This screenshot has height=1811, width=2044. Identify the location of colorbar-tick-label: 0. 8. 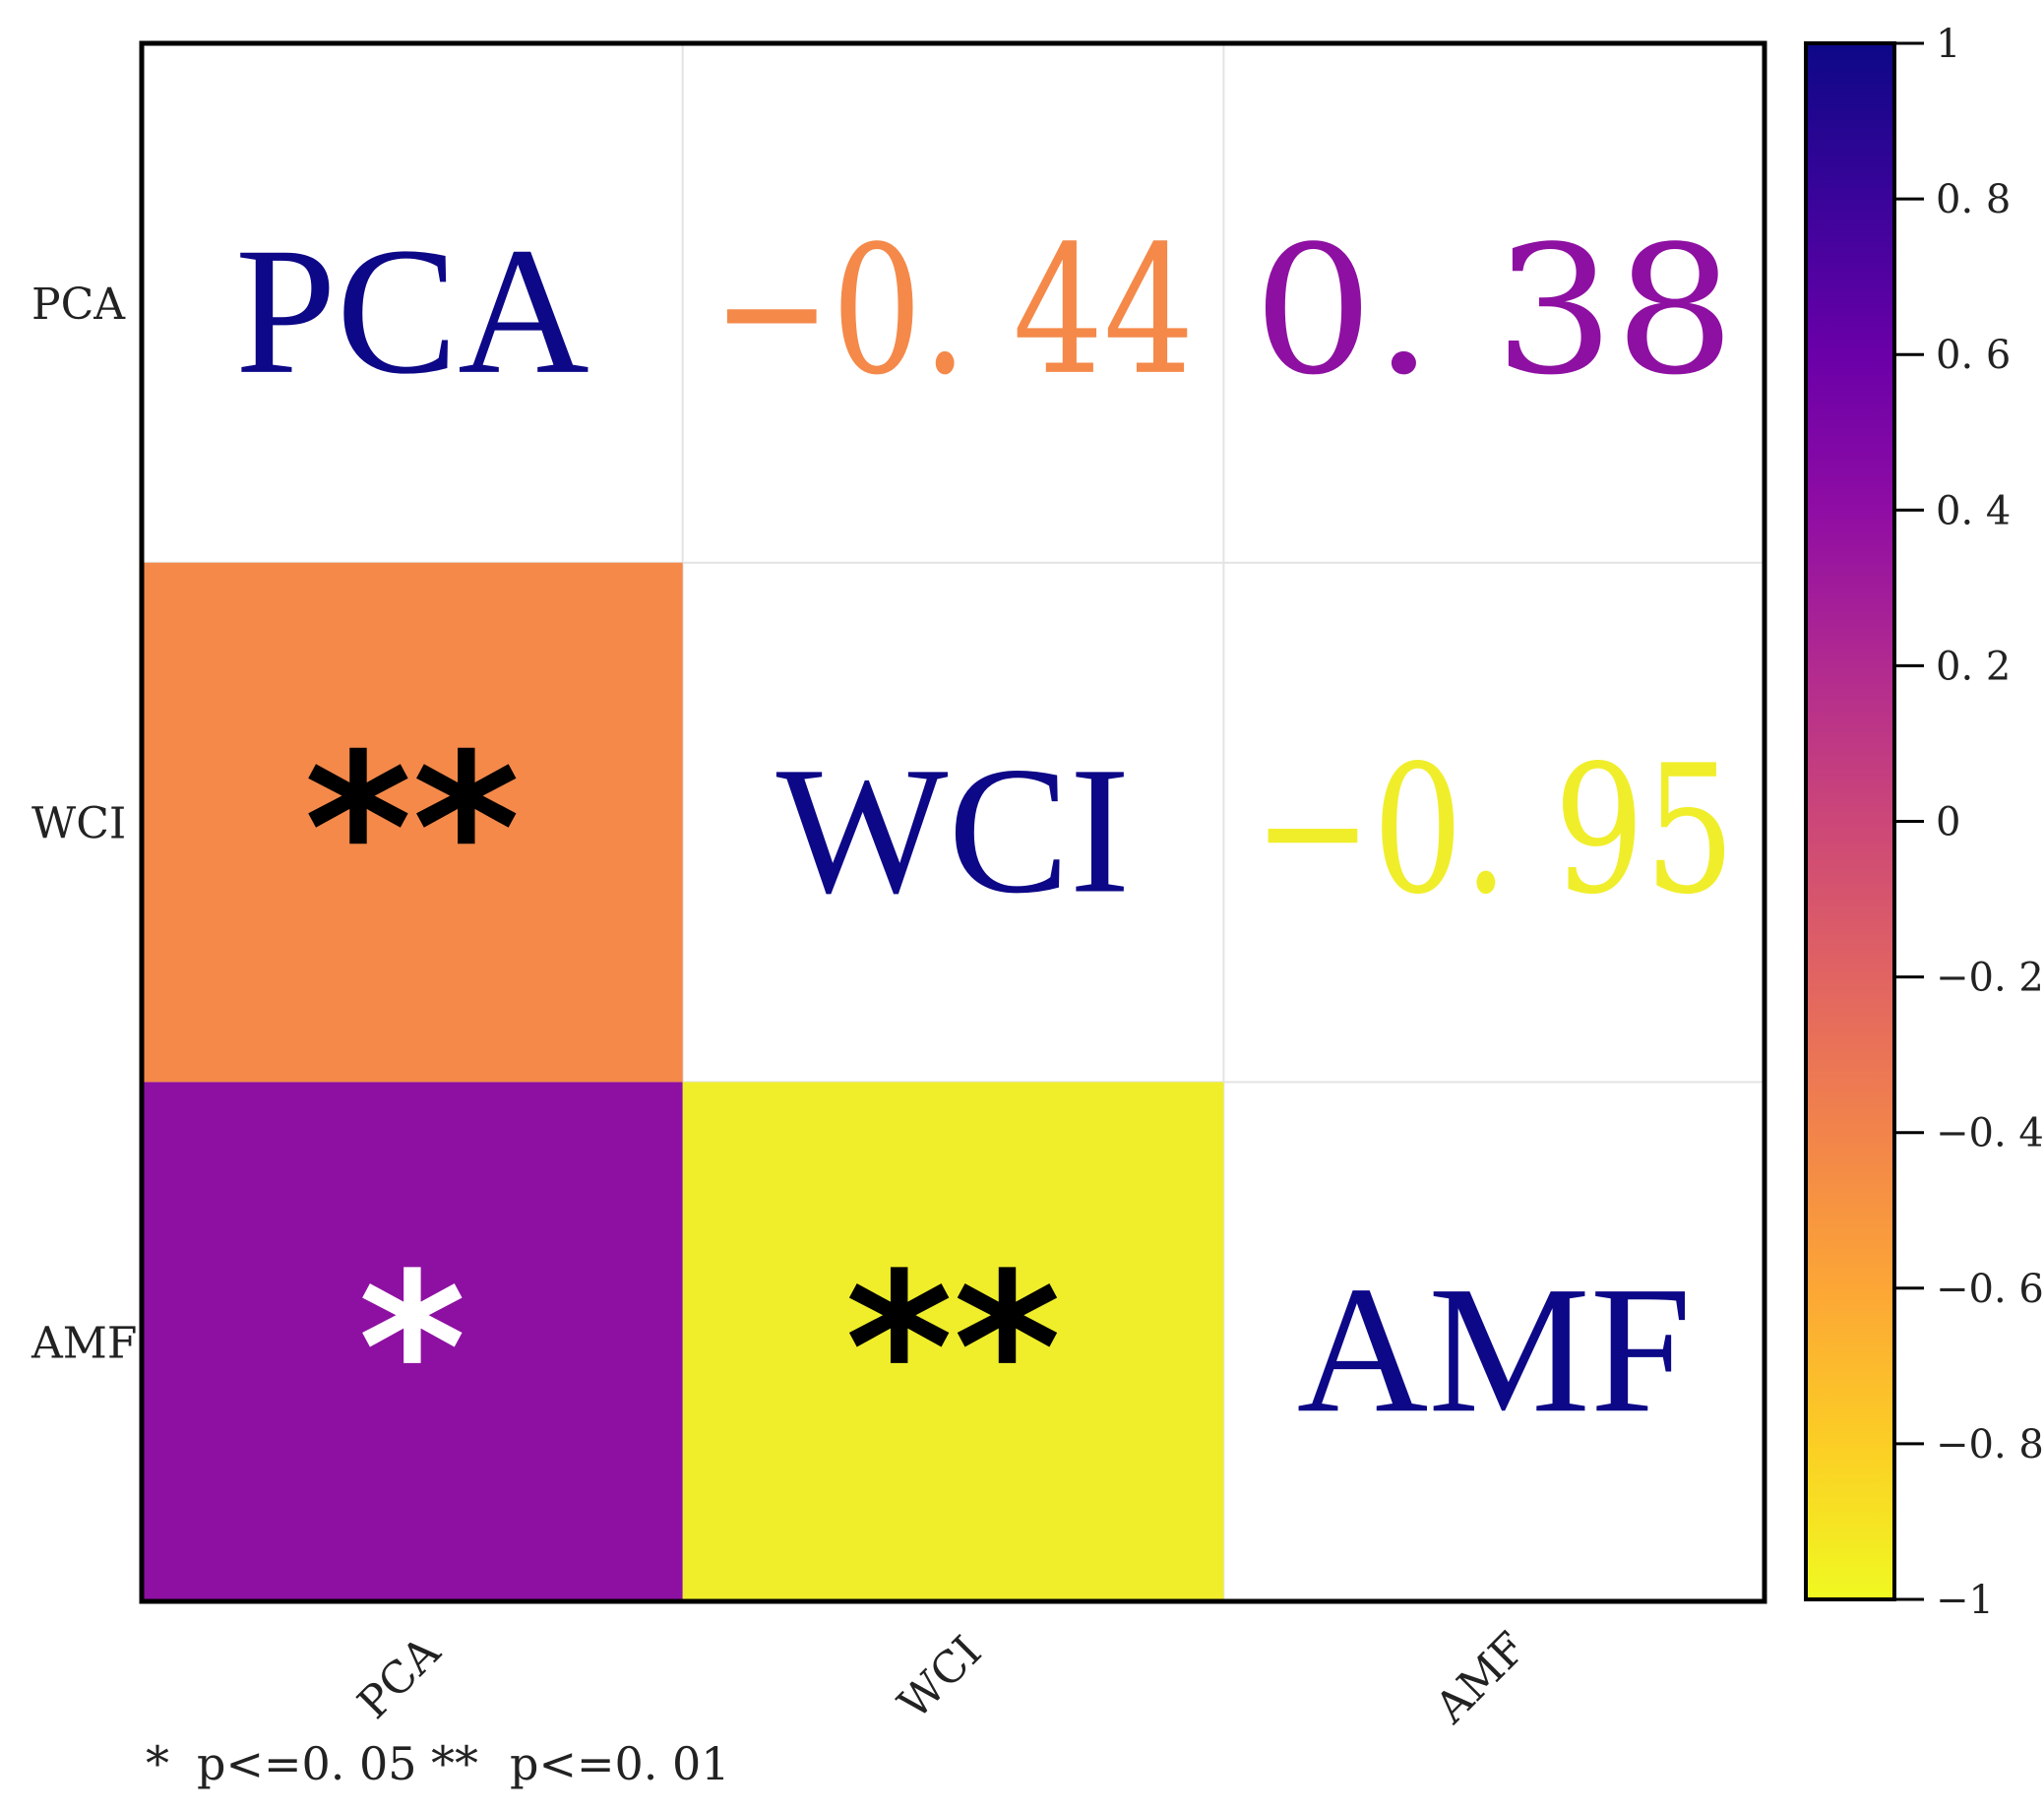
(1973, 199).